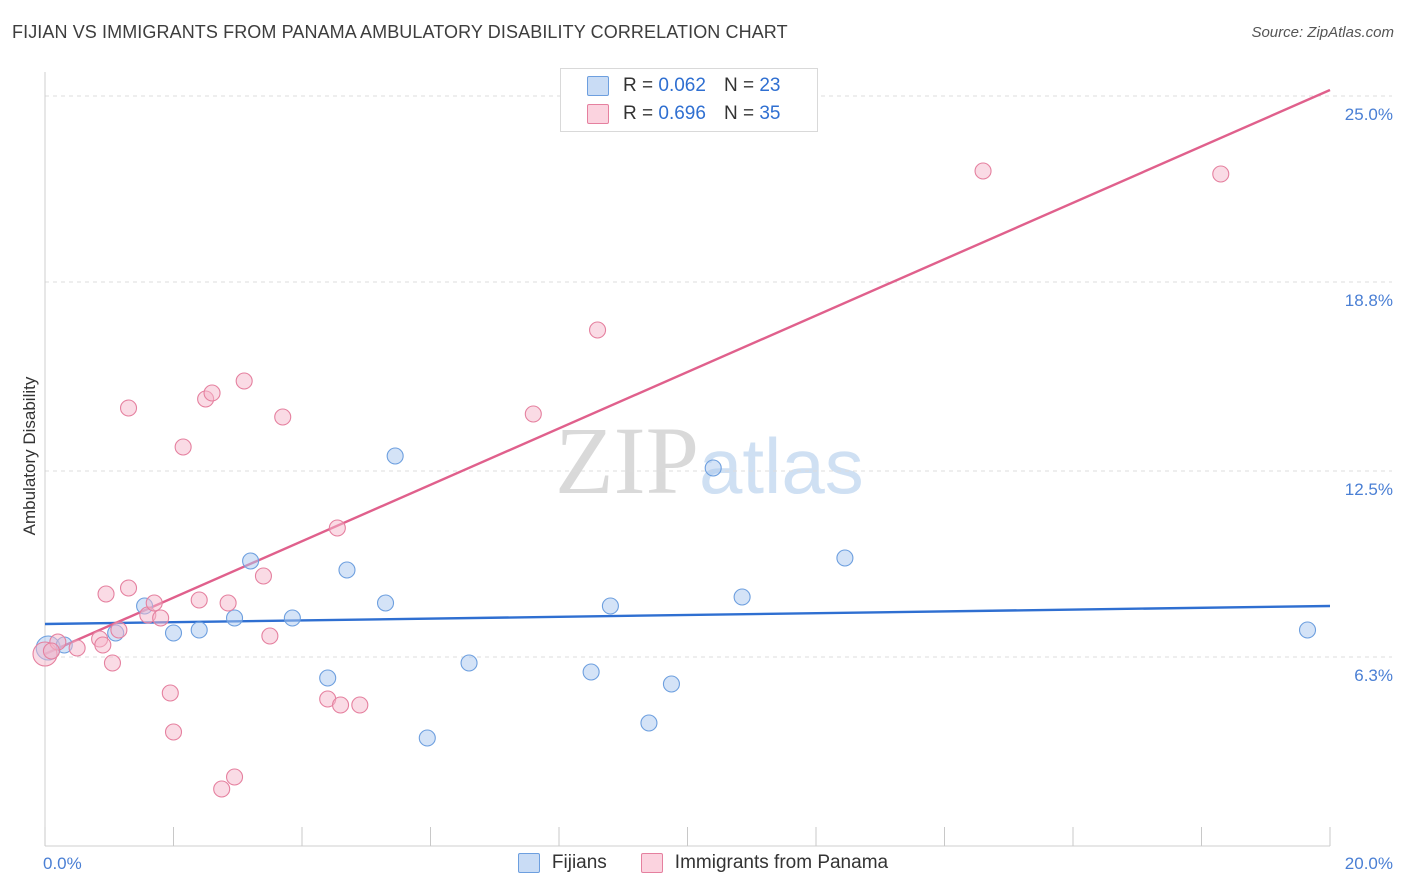 The height and width of the screenshot is (892, 1406). I want to click on legend-item-panama: Immigrants from Panama, so click(764, 863).